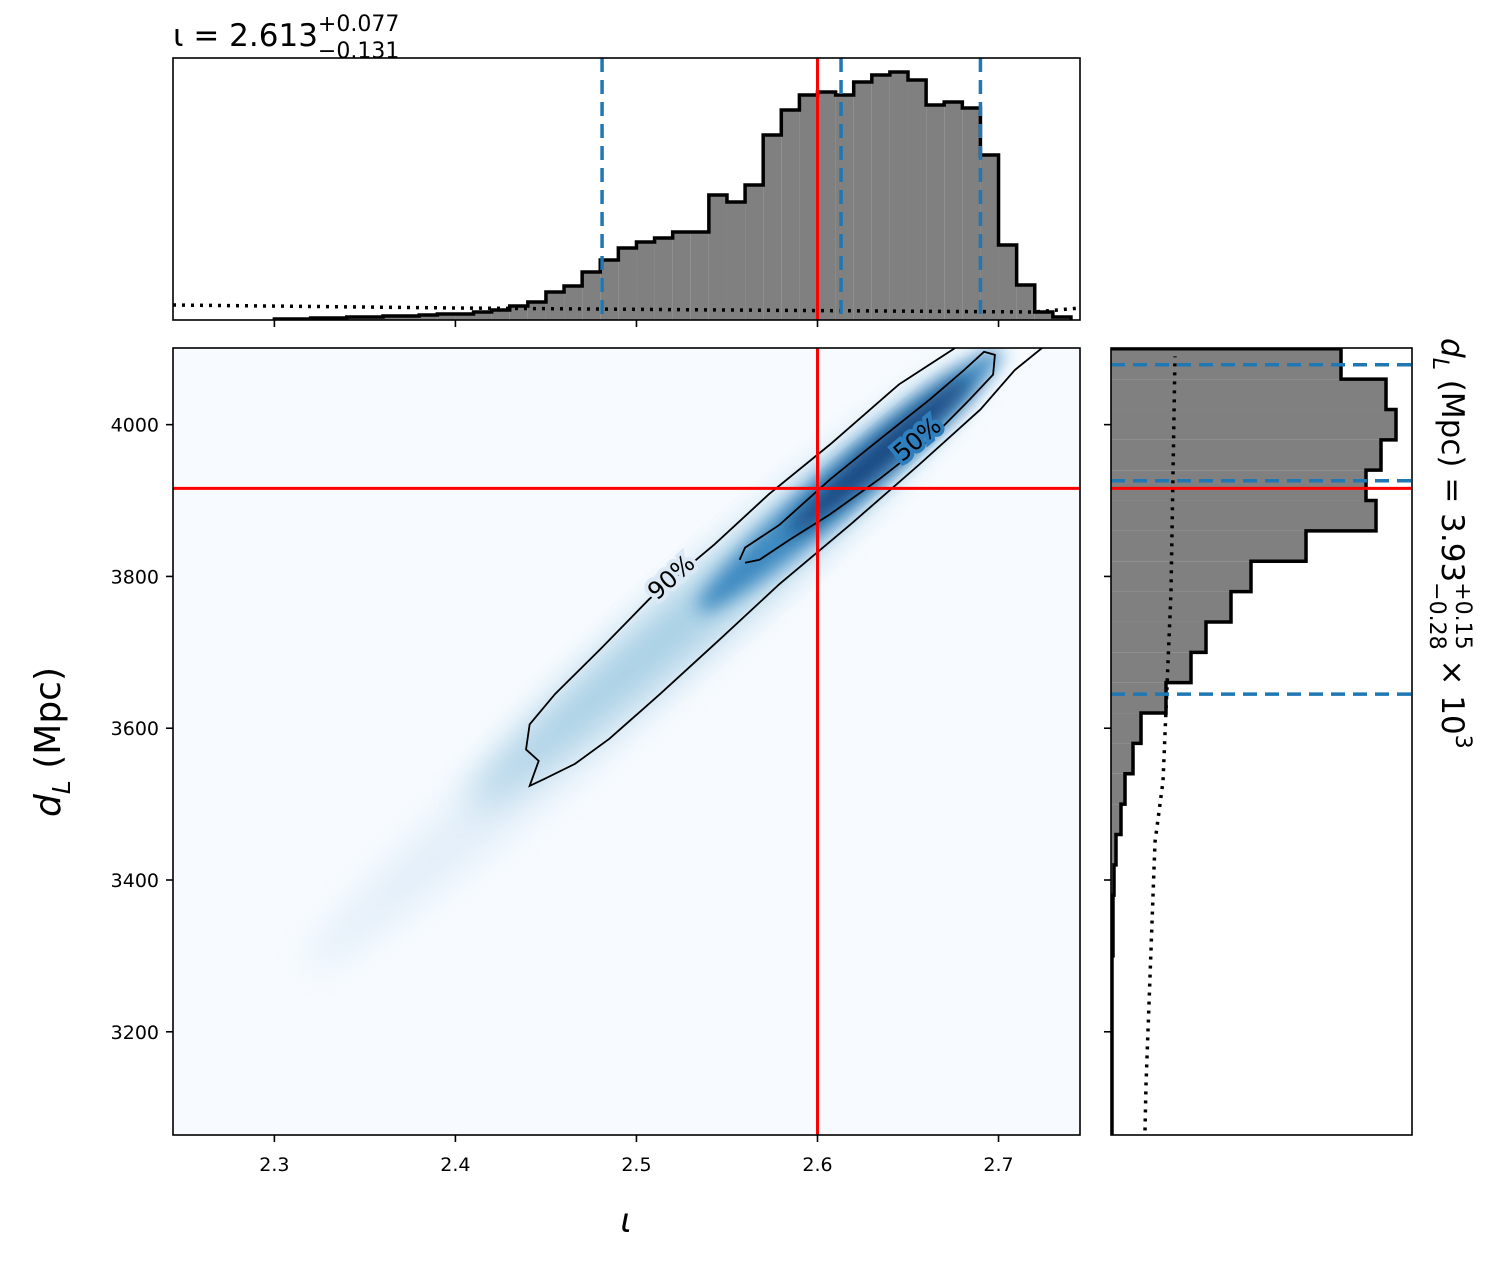 The height and width of the screenshot is (1263, 1502). Describe the element at coordinates (880, 455) in the screenshot. I see `density-core` at that location.